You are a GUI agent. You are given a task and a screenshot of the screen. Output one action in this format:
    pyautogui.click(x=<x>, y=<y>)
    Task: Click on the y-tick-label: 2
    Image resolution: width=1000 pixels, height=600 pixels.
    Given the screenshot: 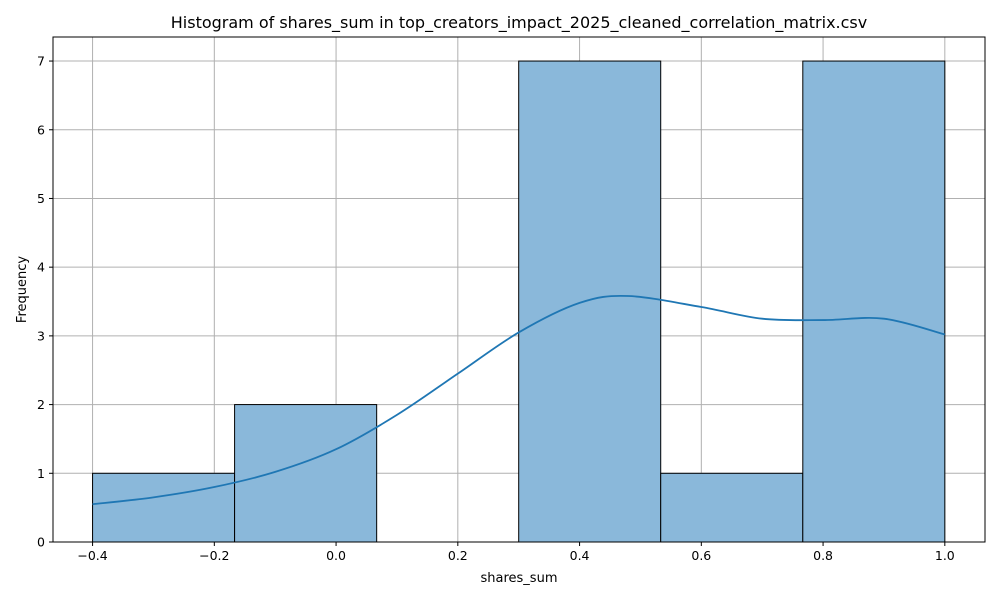 What is the action you would take?
    pyautogui.click(x=41, y=404)
    